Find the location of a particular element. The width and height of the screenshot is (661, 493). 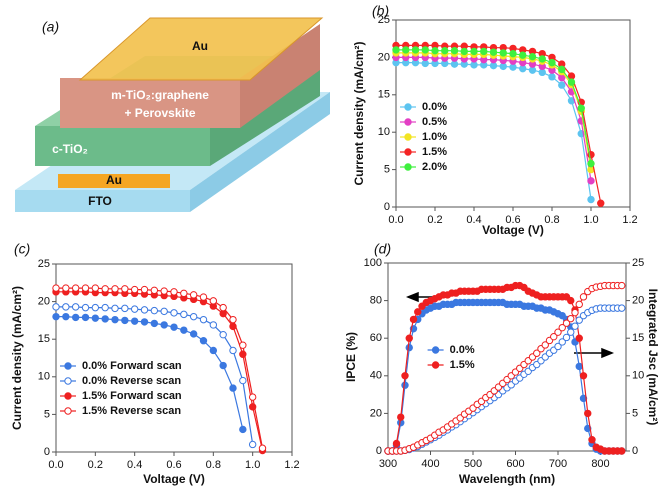

layer-label: c-TiO₂ is located at coordinates (70, 149).